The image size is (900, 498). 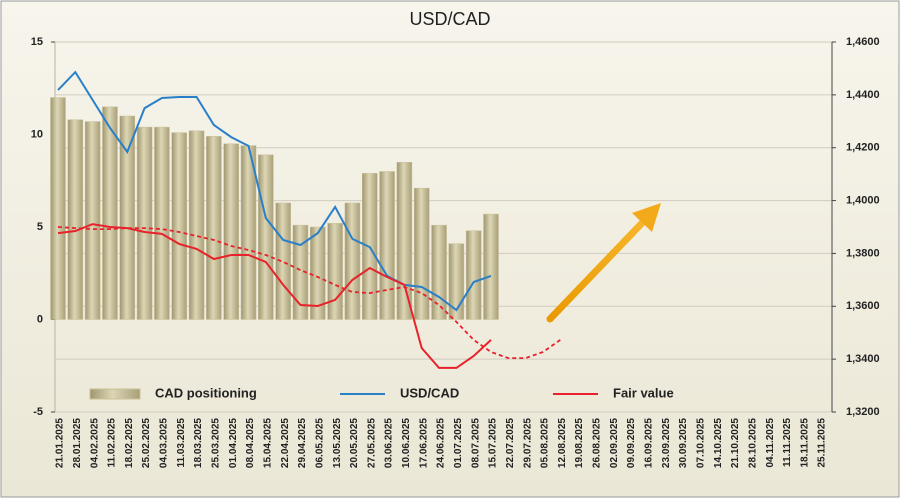 I want to click on x-tick-label: 06.05.2025, so click(x=319, y=443).